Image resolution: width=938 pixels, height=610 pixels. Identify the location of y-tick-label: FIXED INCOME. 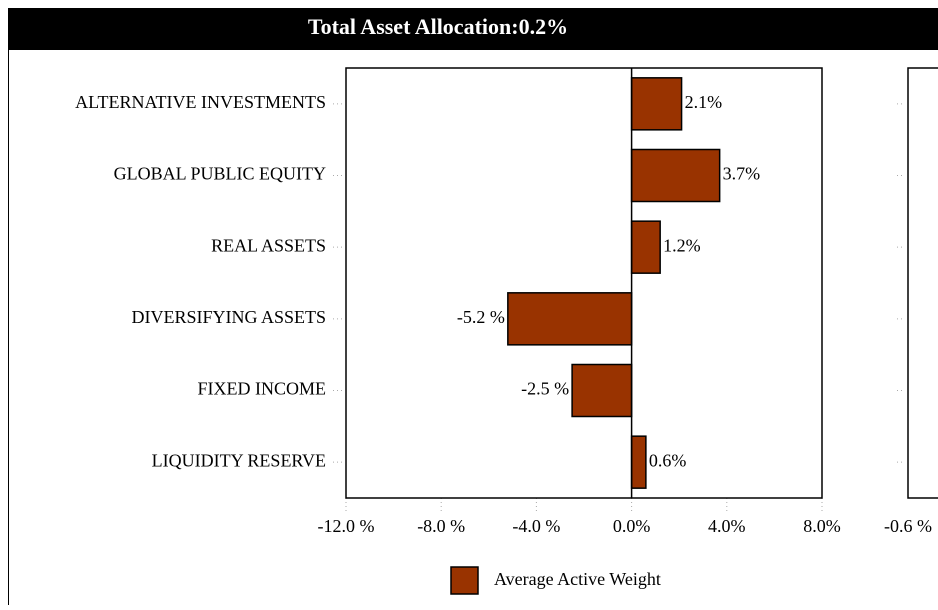
(262, 389).